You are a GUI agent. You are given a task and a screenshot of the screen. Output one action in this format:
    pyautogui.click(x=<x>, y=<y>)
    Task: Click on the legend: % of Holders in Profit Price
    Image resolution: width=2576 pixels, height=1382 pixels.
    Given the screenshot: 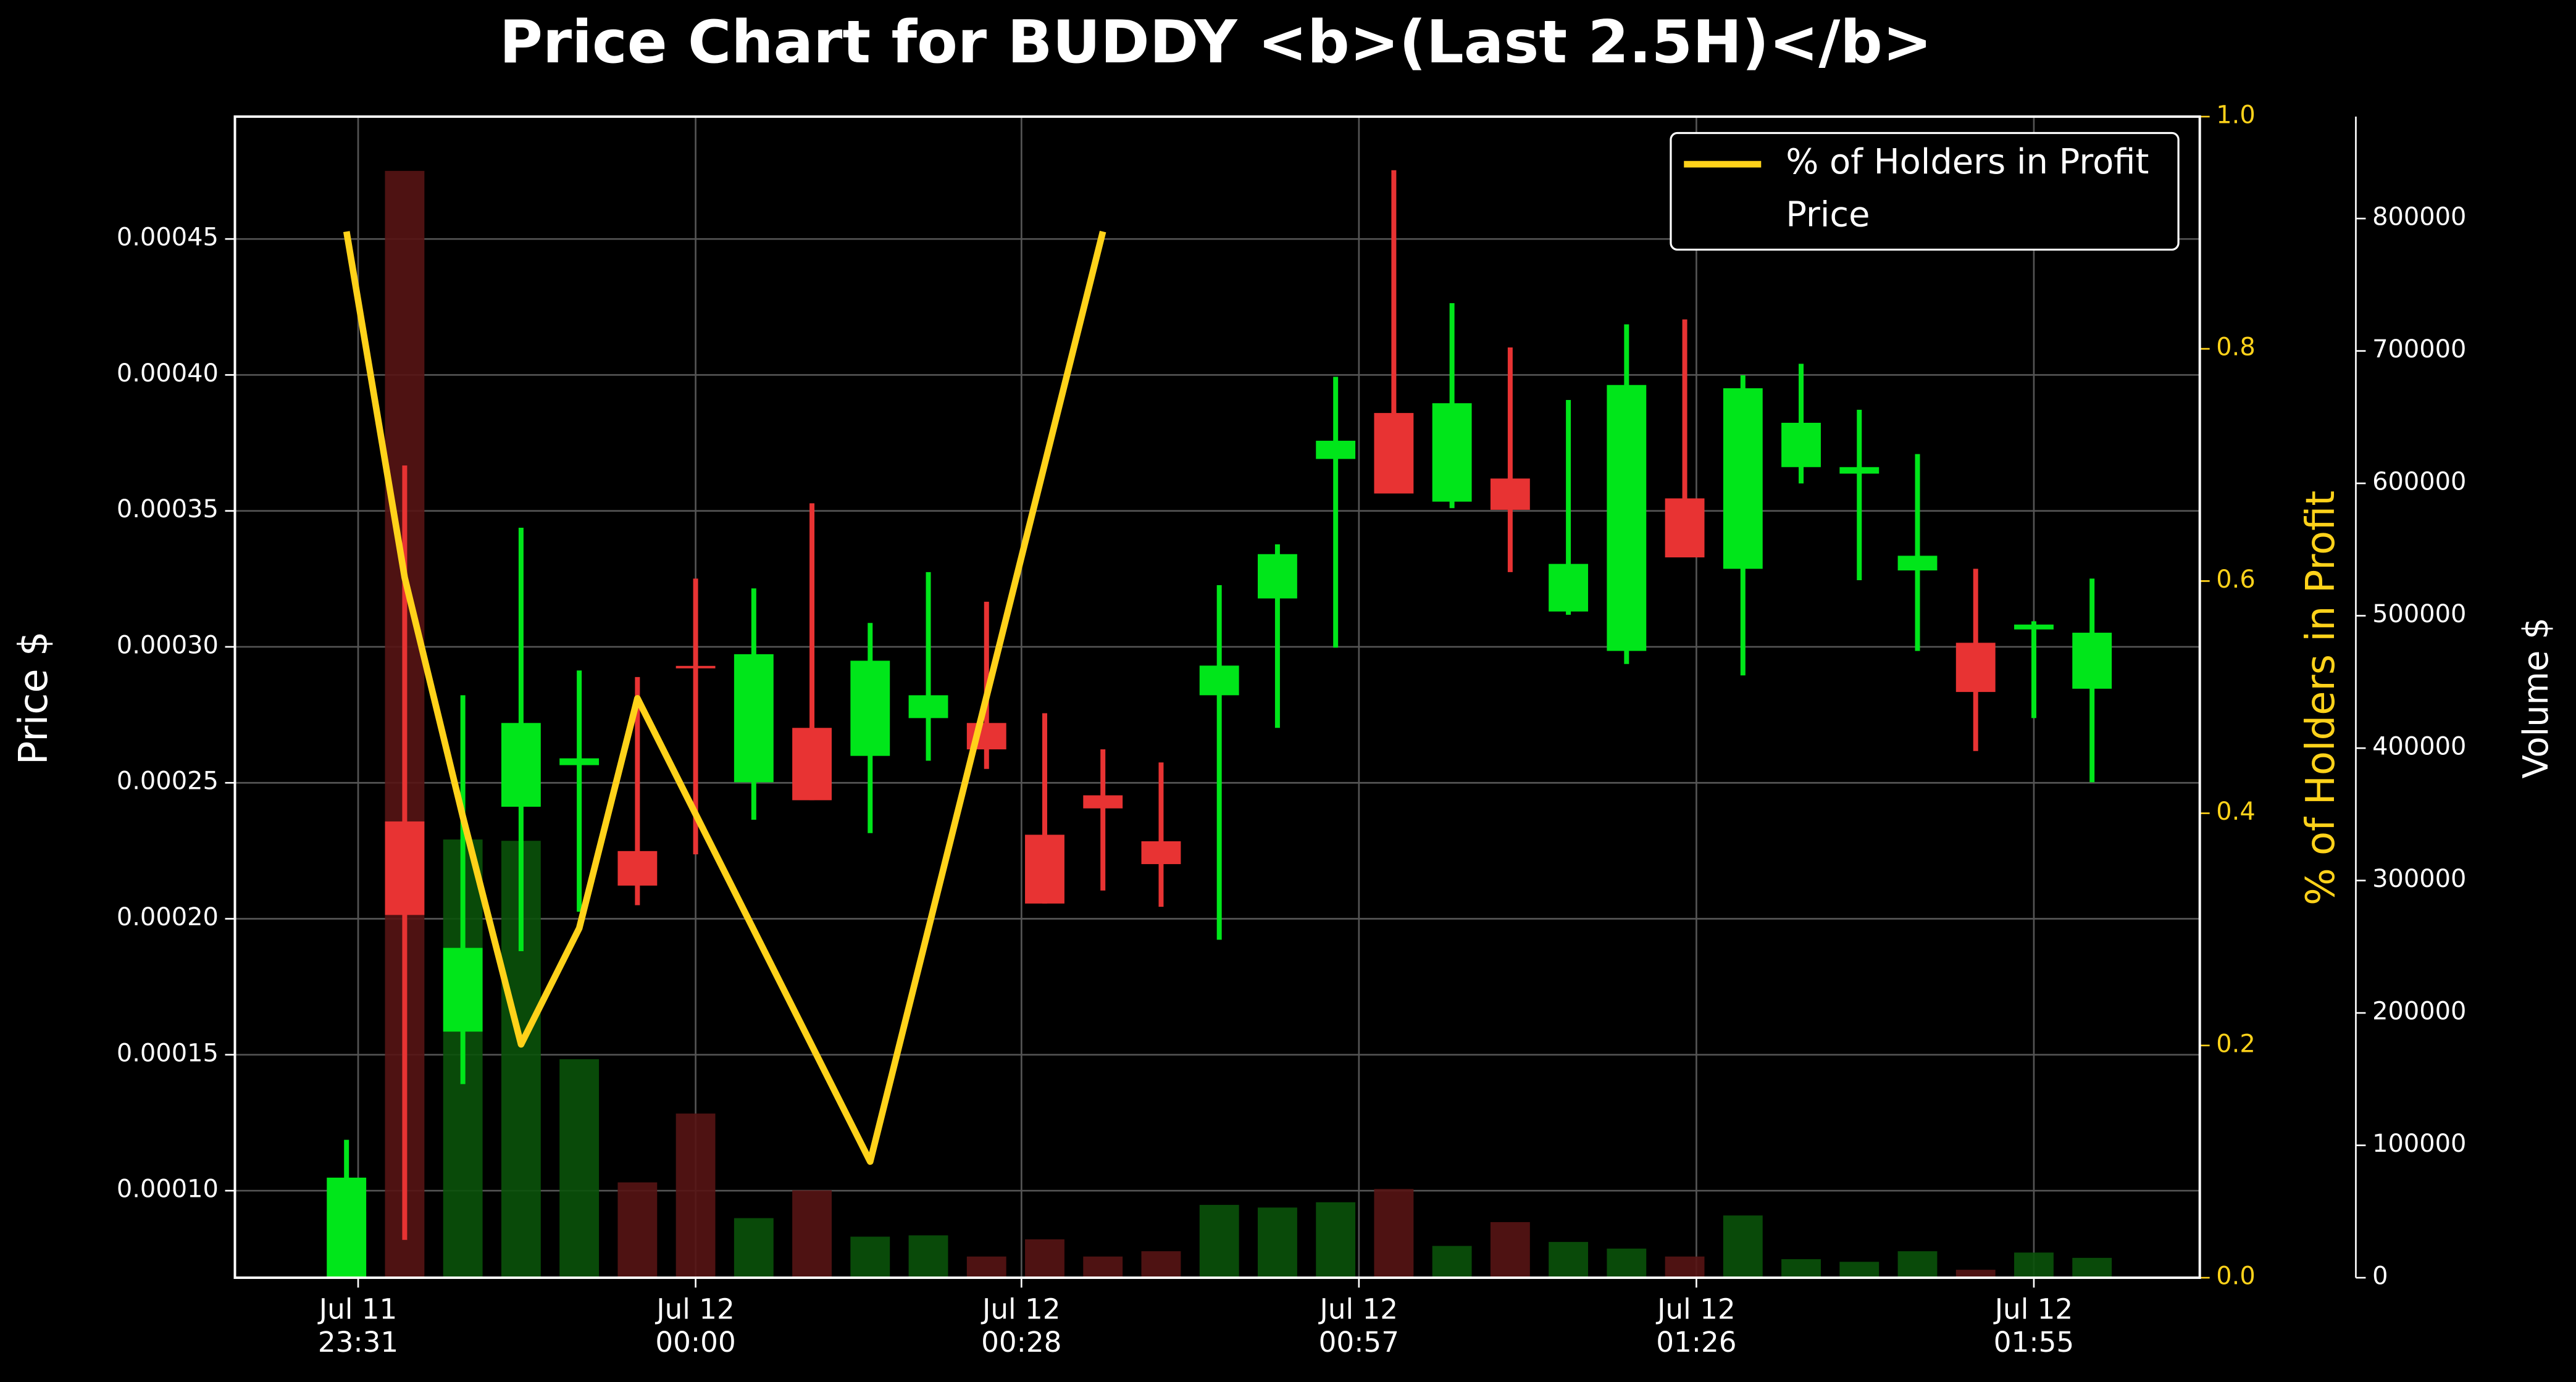 What is the action you would take?
    pyautogui.click(x=1925, y=191)
    